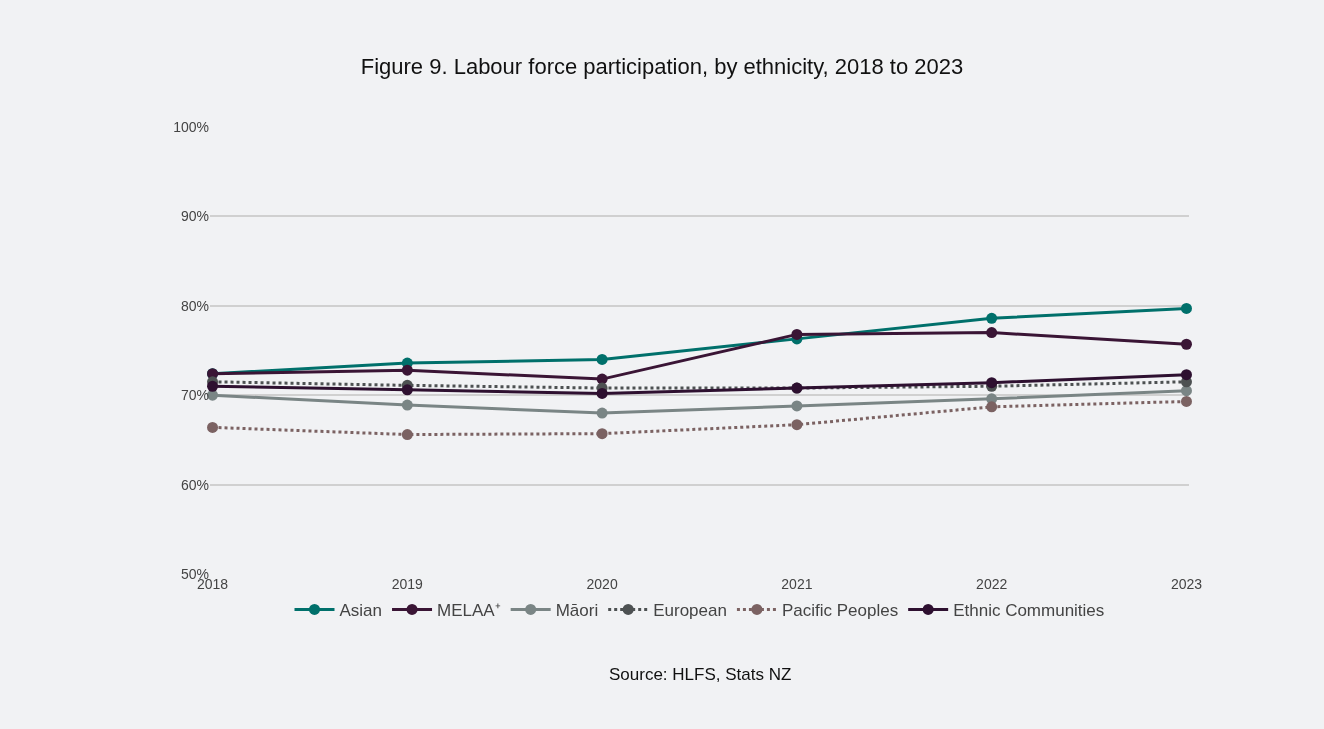  I want to click on legend-label: European, so click(690, 611).